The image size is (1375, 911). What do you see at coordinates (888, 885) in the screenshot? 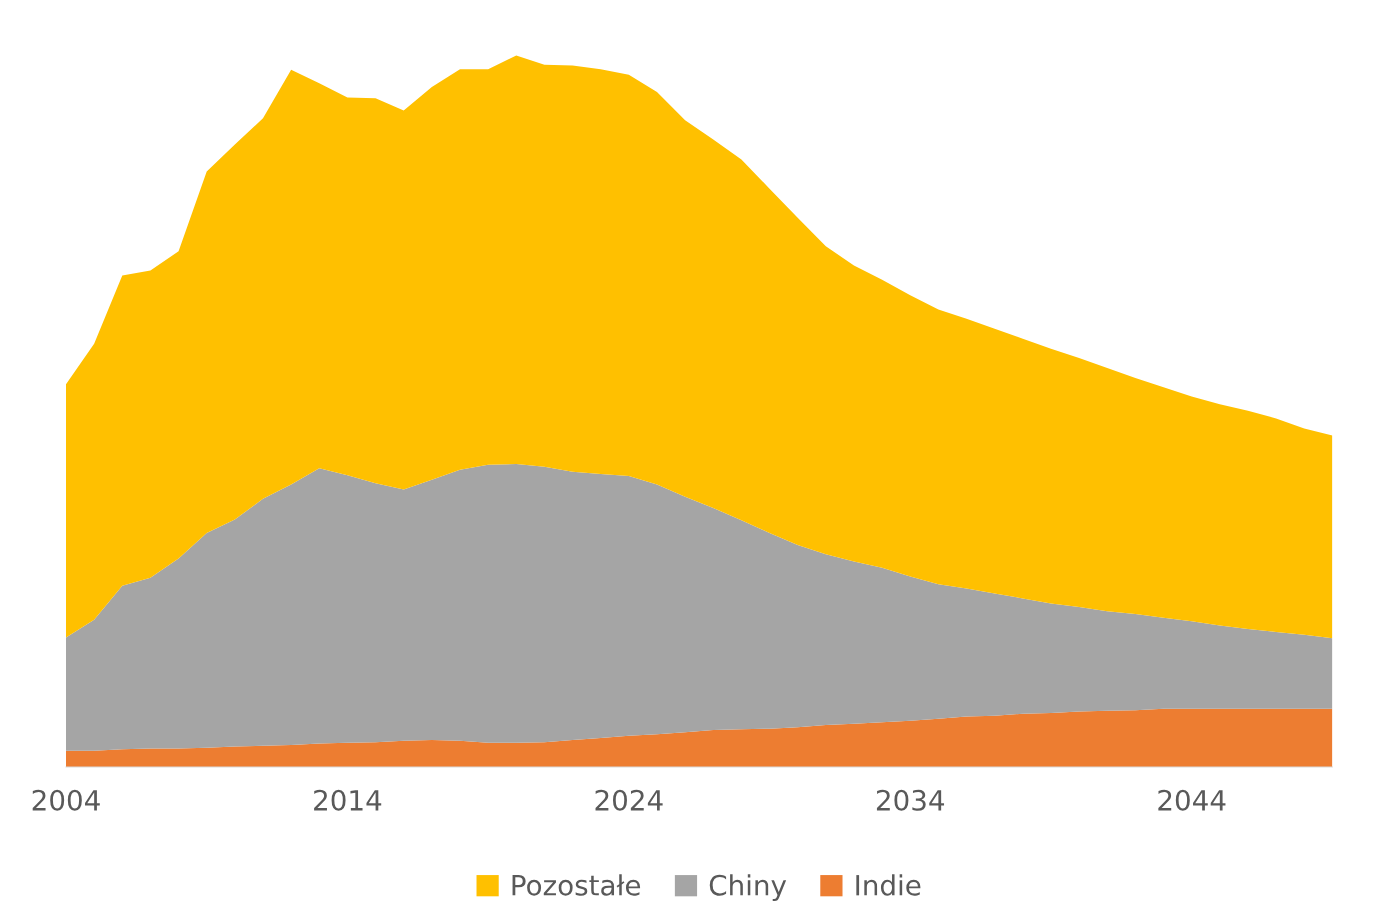
I see `legend-label: Indie` at bounding box center [888, 885].